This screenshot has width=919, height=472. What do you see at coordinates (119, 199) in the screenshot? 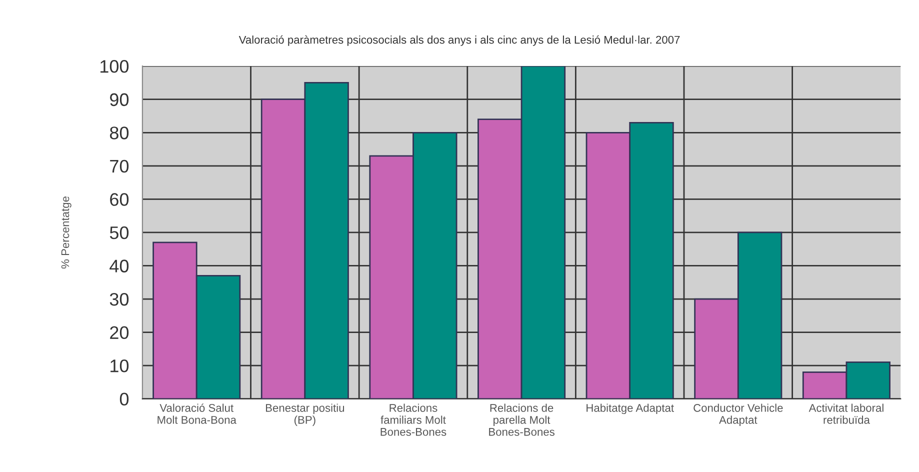
I see `y-tick-label: 60` at bounding box center [119, 199].